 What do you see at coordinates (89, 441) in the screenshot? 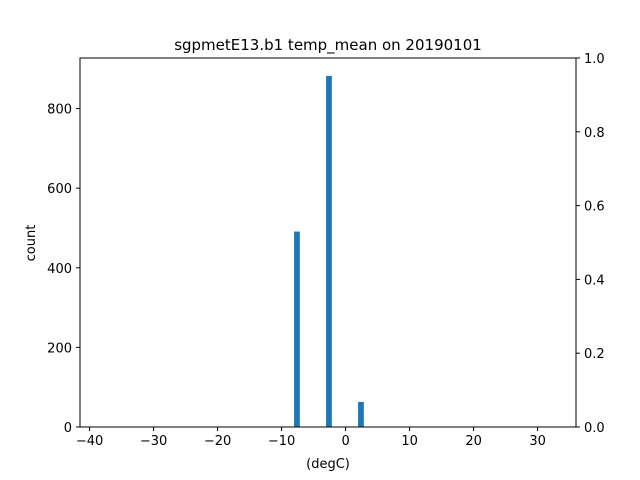
I see `x-tick-label: −40` at bounding box center [89, 441].